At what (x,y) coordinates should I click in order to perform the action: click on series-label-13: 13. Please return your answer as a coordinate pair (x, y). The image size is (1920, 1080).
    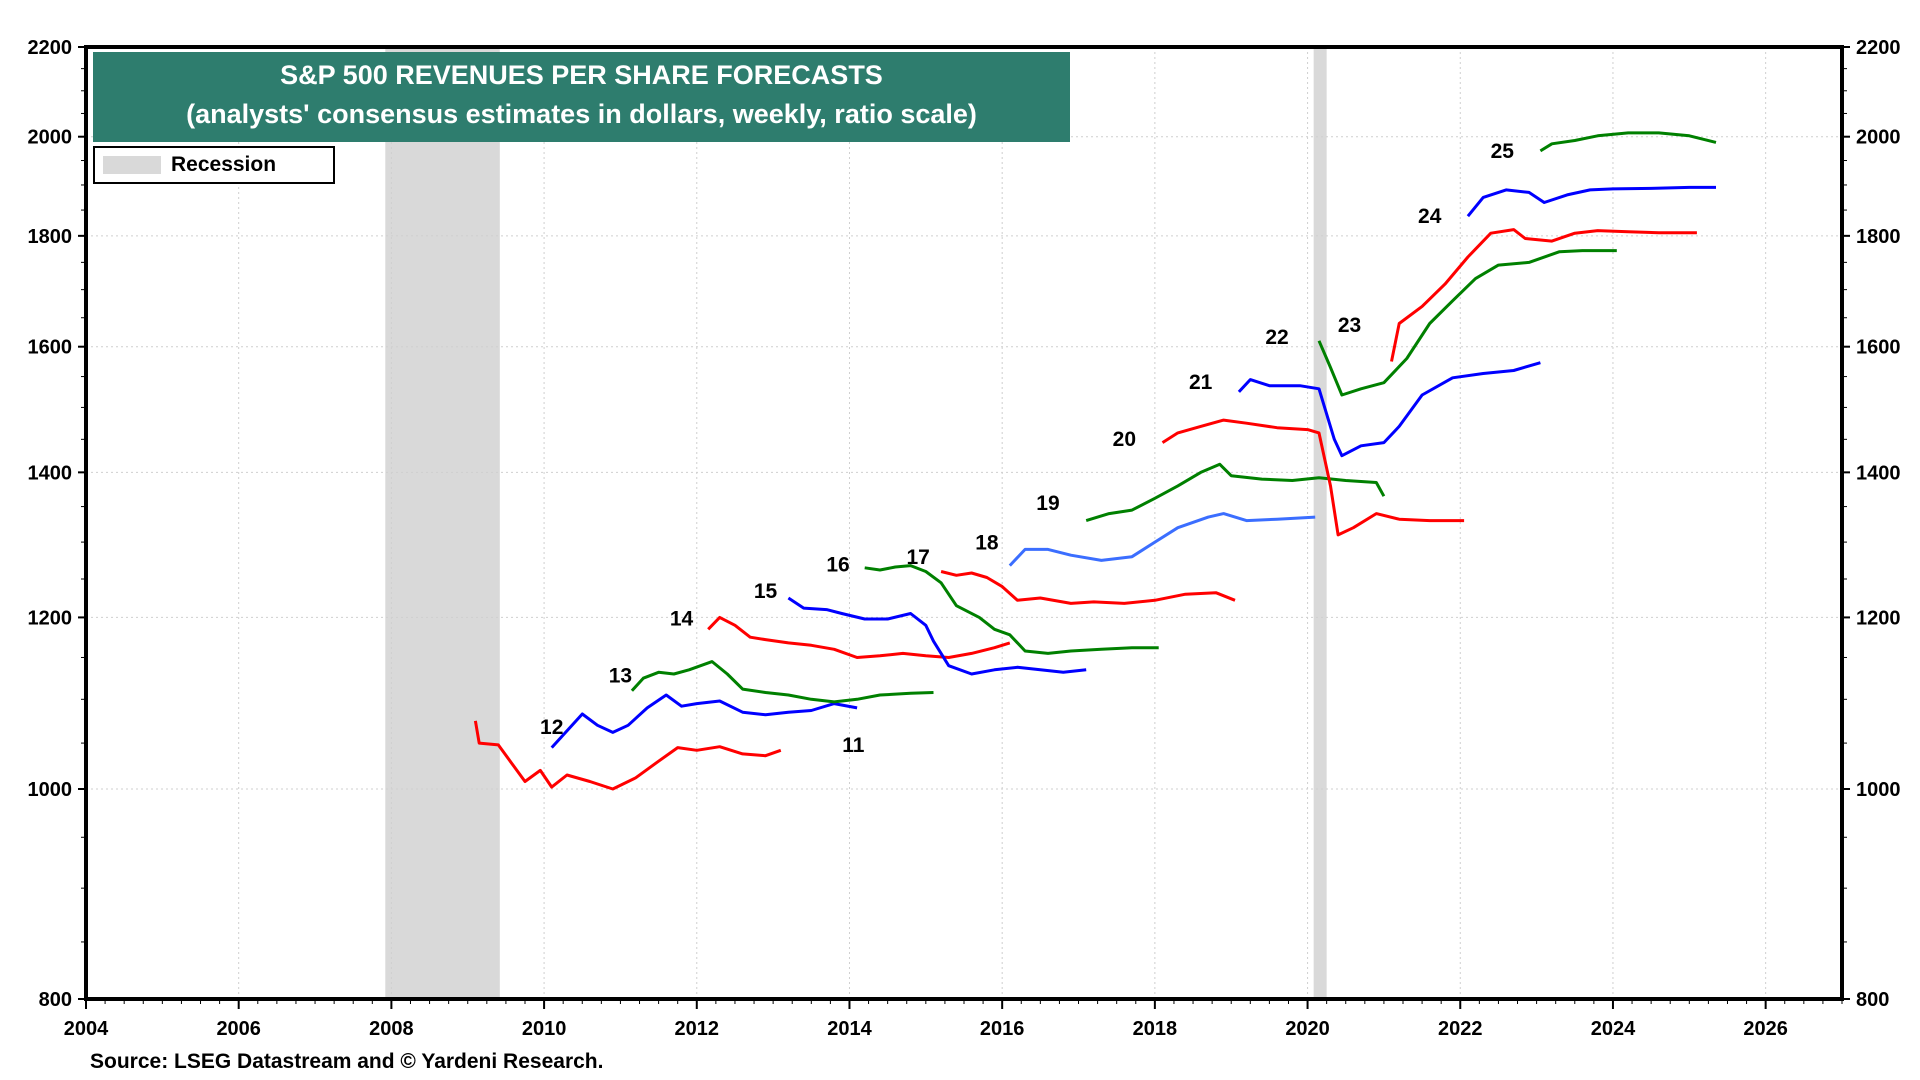
    Looking at the image, I should click on (620, 675).